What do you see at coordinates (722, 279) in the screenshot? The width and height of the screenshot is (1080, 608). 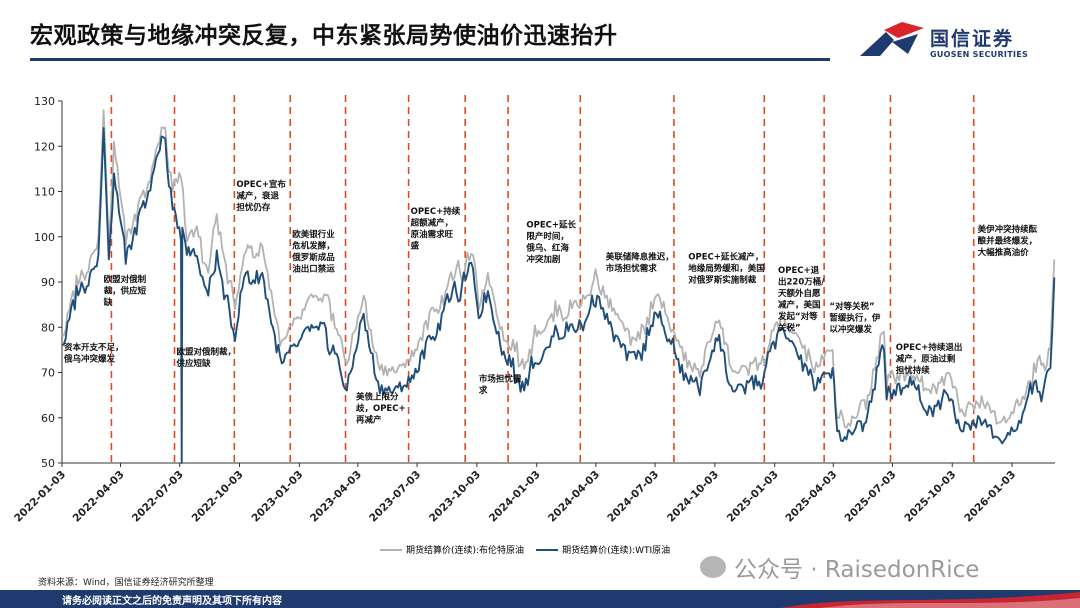 I see `annotation-line: 对俄罗斯实施制裁` at bounding box center [722, 279].